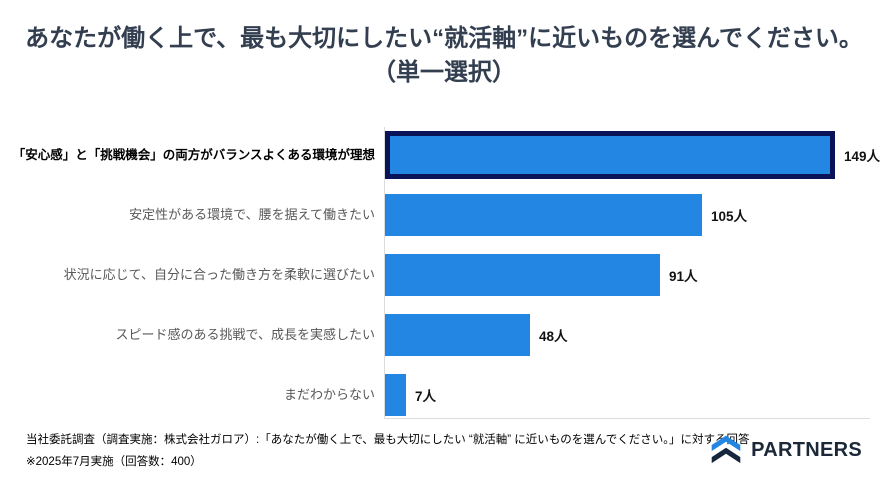  What do you see at coordinates (610, 155) in the screenshot?
I see `bar-highlighted` at bounding box center [610, 155].